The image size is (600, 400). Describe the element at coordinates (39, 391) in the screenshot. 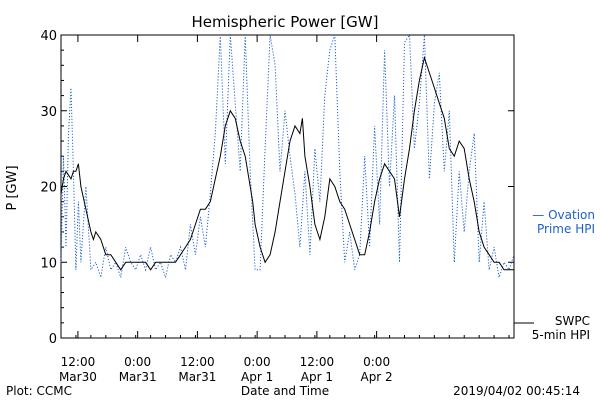

I see `footer-plot-credit: Plot: CCMC` at that location.